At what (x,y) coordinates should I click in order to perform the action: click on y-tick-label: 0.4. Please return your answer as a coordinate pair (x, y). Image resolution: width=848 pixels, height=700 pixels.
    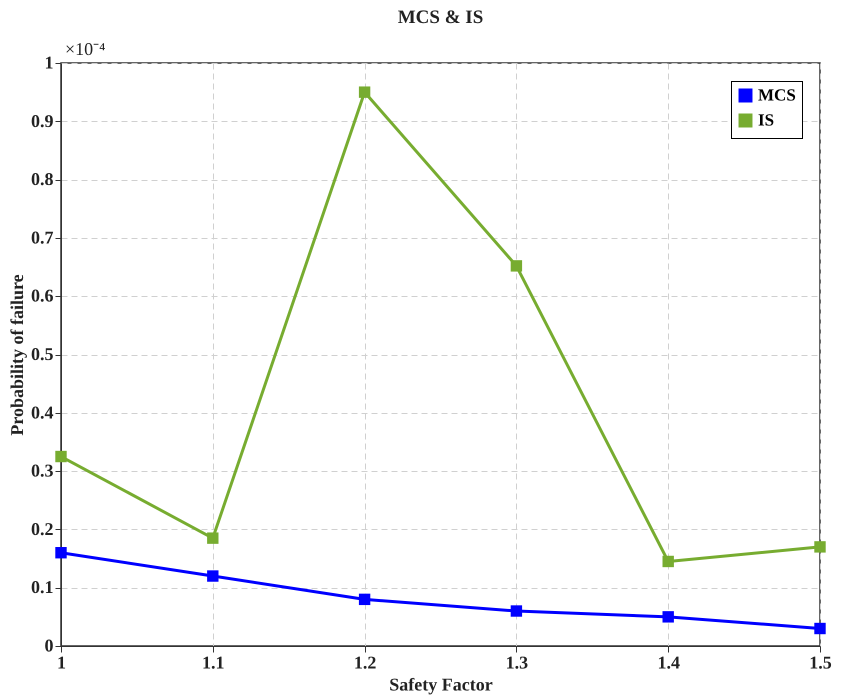
    Looking at the image, I should click on (42, 412).